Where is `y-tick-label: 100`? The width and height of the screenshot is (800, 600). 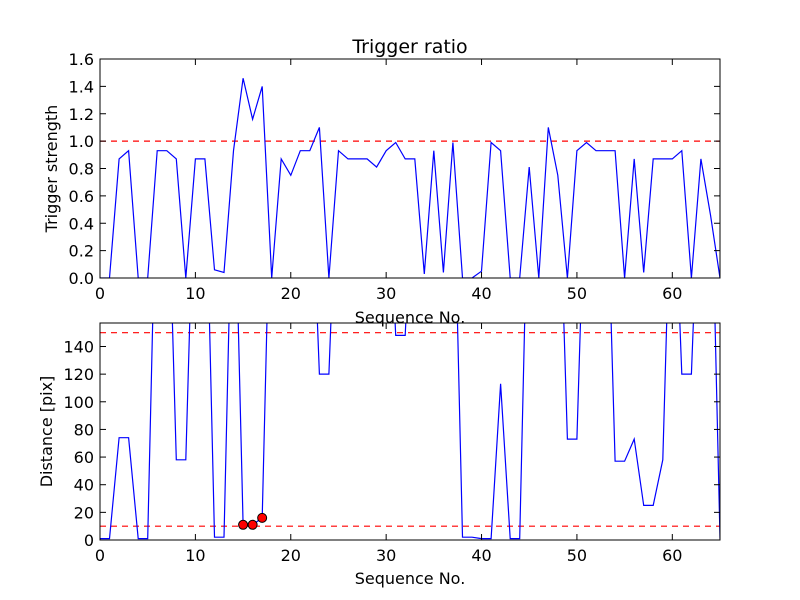 y-tick-label: 100 is located at coordinates (78, 402).